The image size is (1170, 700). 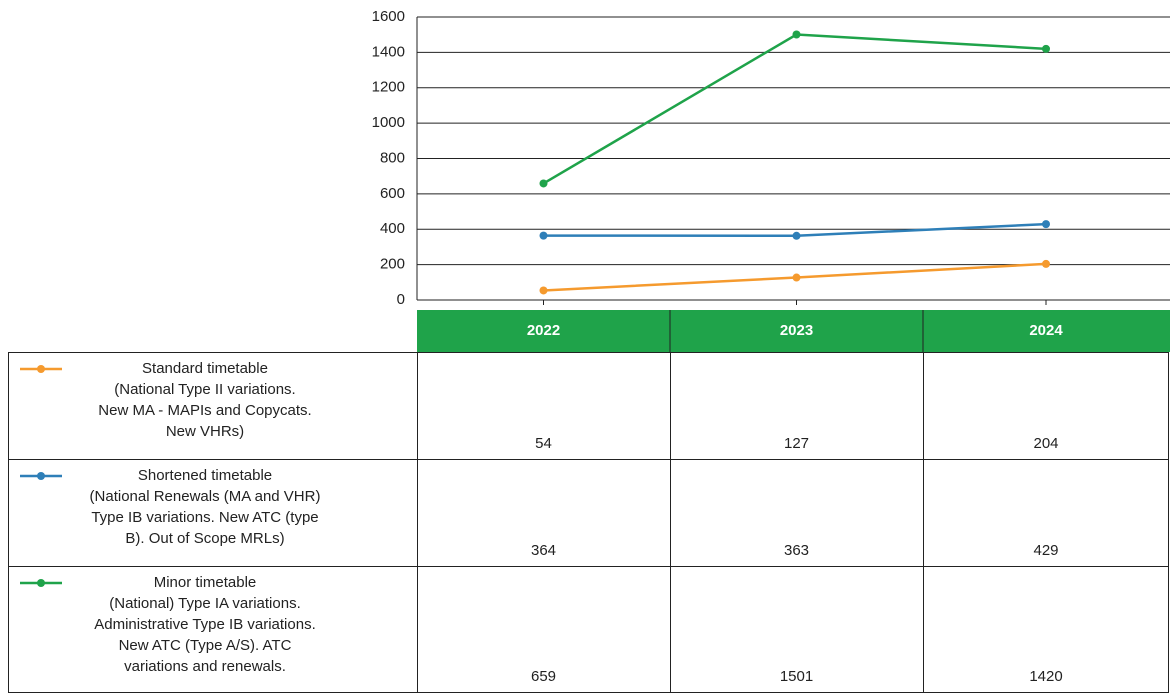 I want to click on y-tick-label: 1000, so click(x=388, y=122).